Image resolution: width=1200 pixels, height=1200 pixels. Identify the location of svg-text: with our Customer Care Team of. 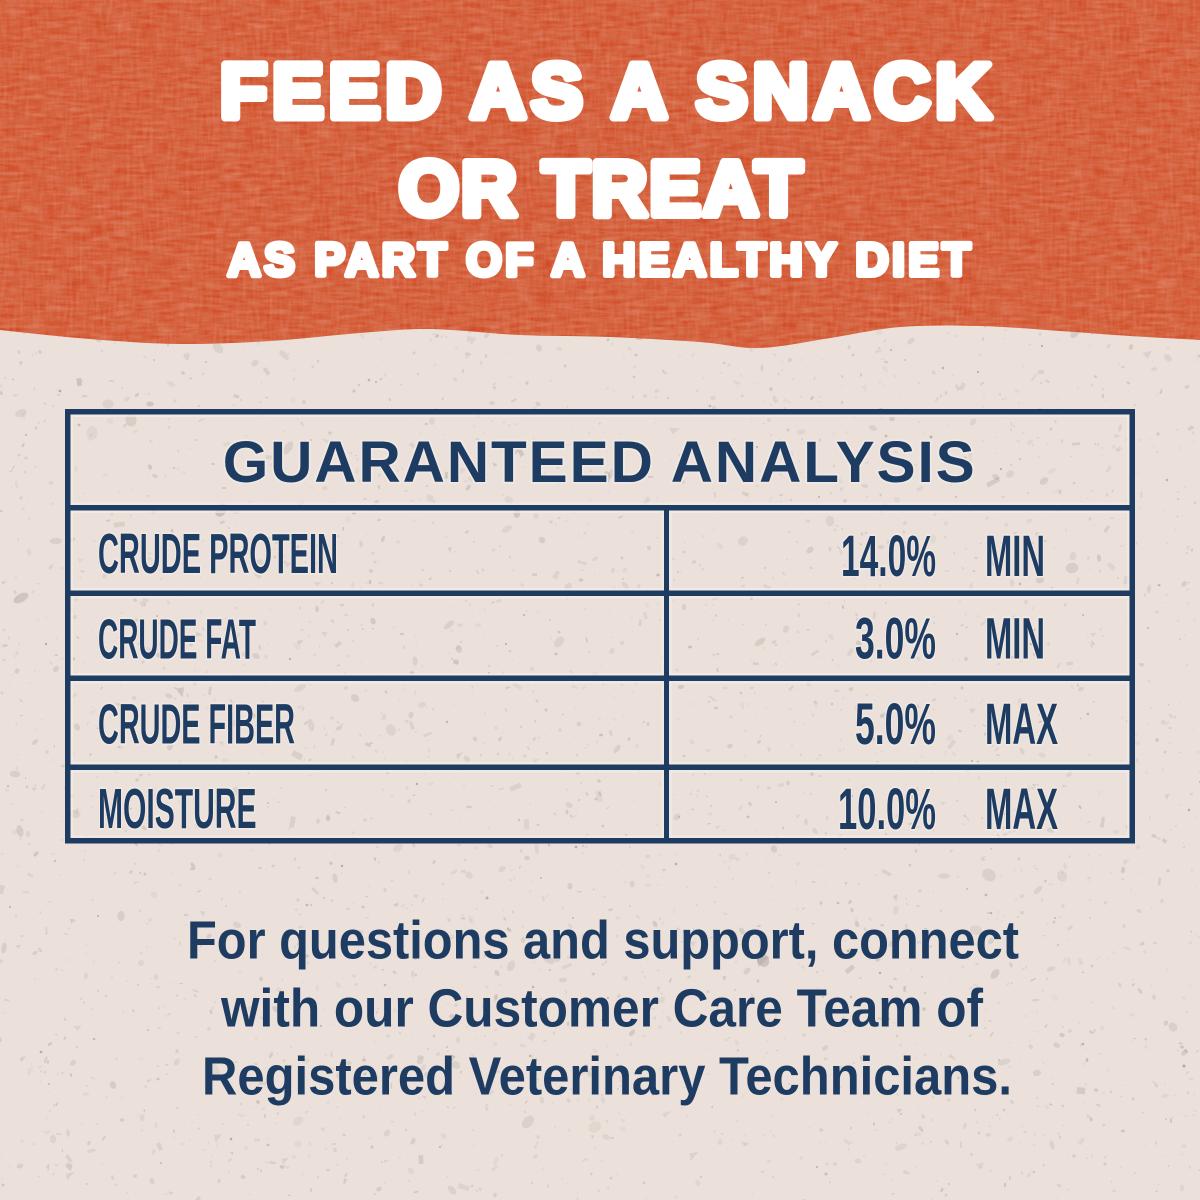
(602, 1009).